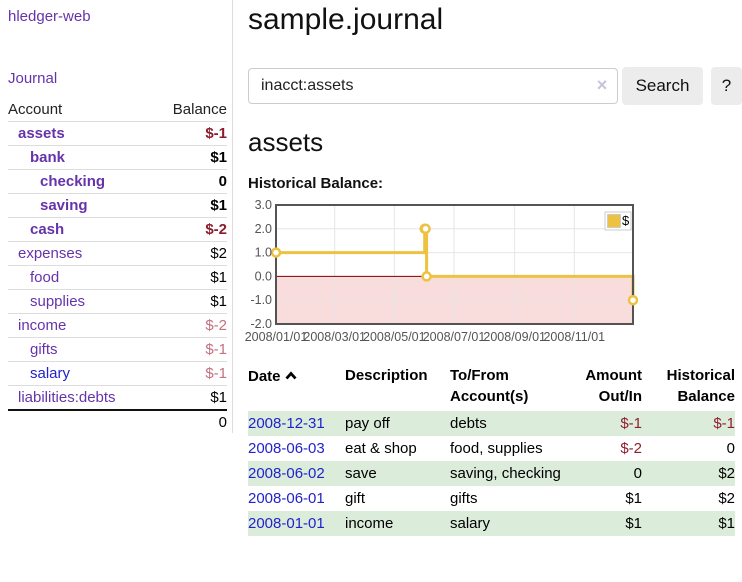  Describe the element at coordinates (42, 325) in the screenshot. I see `account-link-income: income` at that location.